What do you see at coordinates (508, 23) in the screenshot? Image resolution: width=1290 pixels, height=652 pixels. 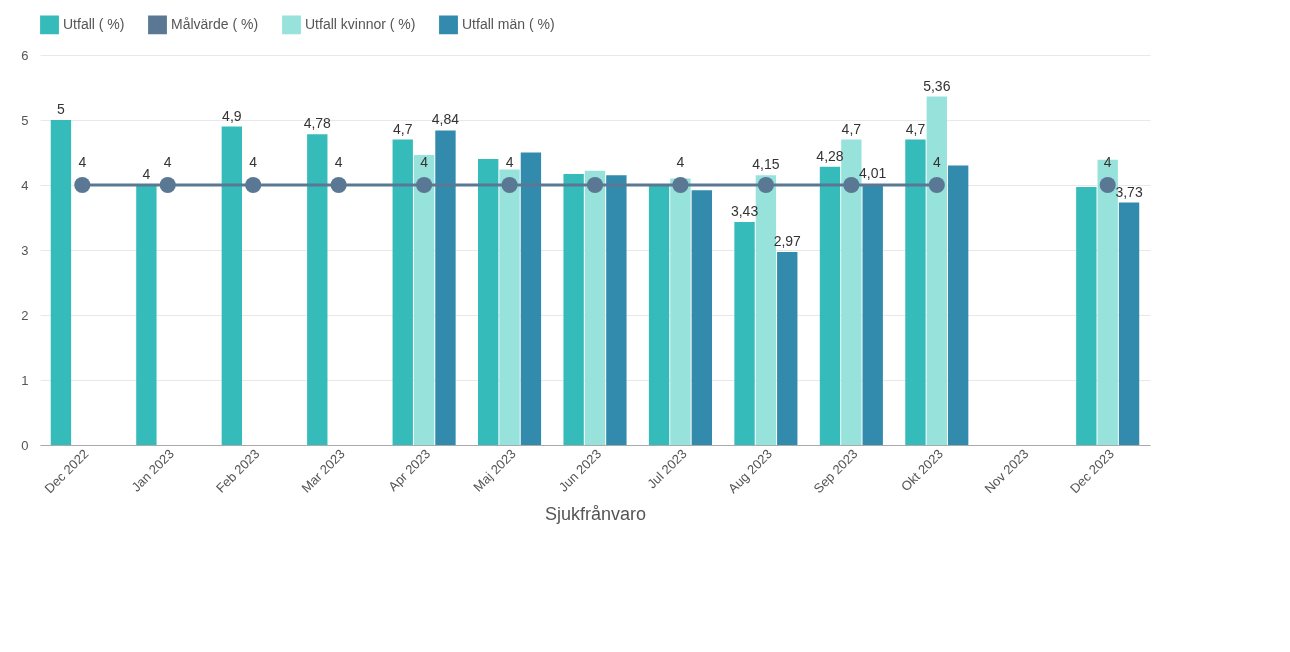 I see `legend-label: Utfall män ( %)` at bounding box center [508, 23].